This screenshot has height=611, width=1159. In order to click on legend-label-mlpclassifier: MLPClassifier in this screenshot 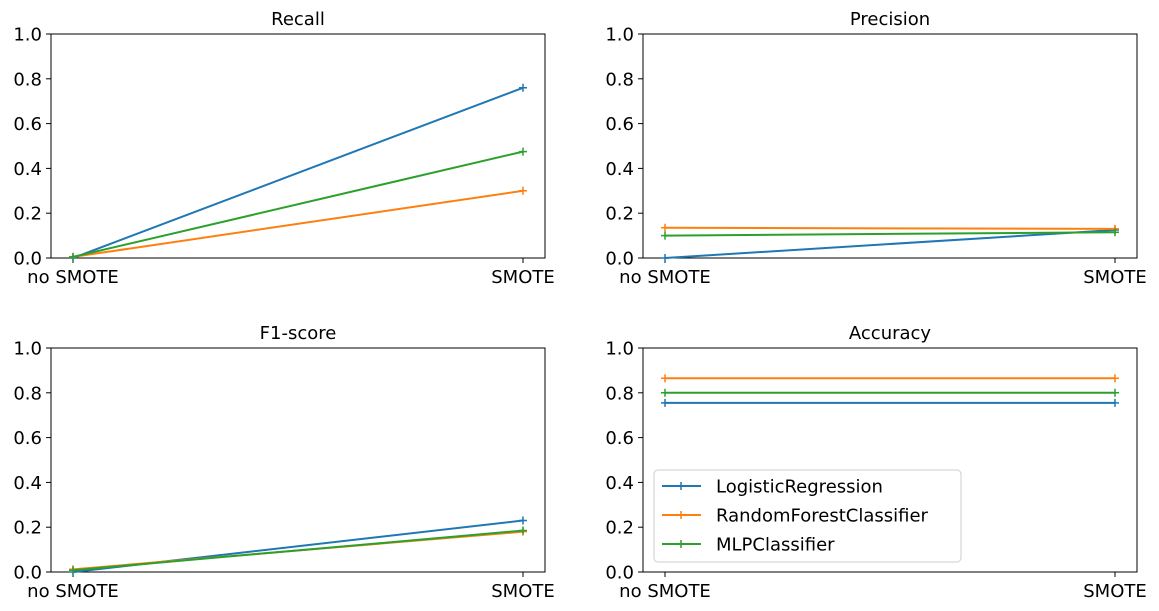, I will do `click(775, 545)`.